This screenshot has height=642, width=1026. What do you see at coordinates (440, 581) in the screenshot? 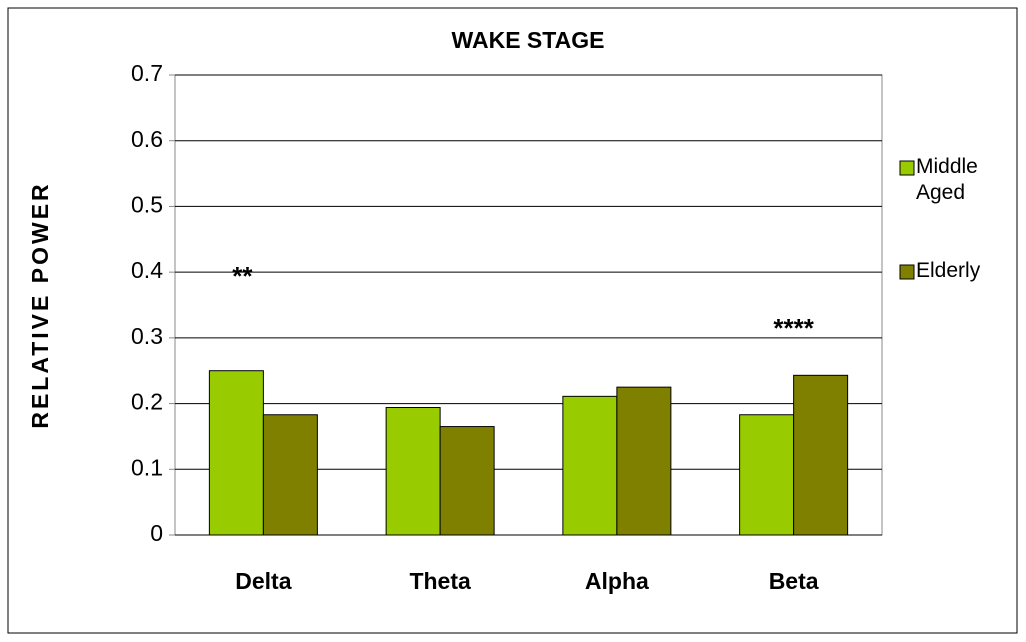
I see `x-tick-label: Theta` at bounding box center [440, 581].